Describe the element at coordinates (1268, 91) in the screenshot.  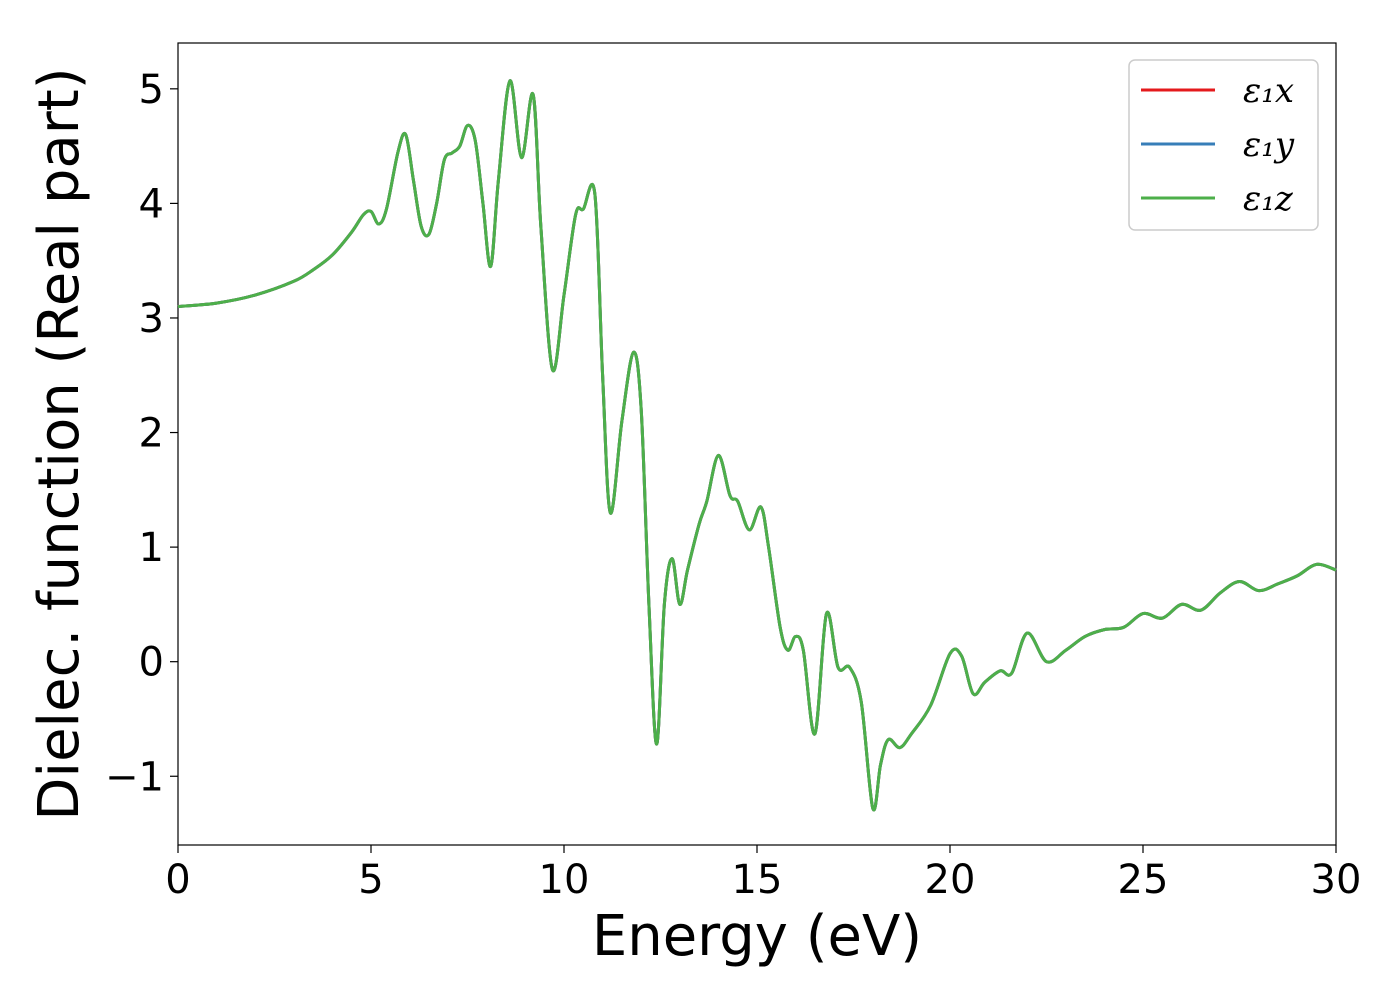
I see `legend-label-1: ε₁x` at that location.